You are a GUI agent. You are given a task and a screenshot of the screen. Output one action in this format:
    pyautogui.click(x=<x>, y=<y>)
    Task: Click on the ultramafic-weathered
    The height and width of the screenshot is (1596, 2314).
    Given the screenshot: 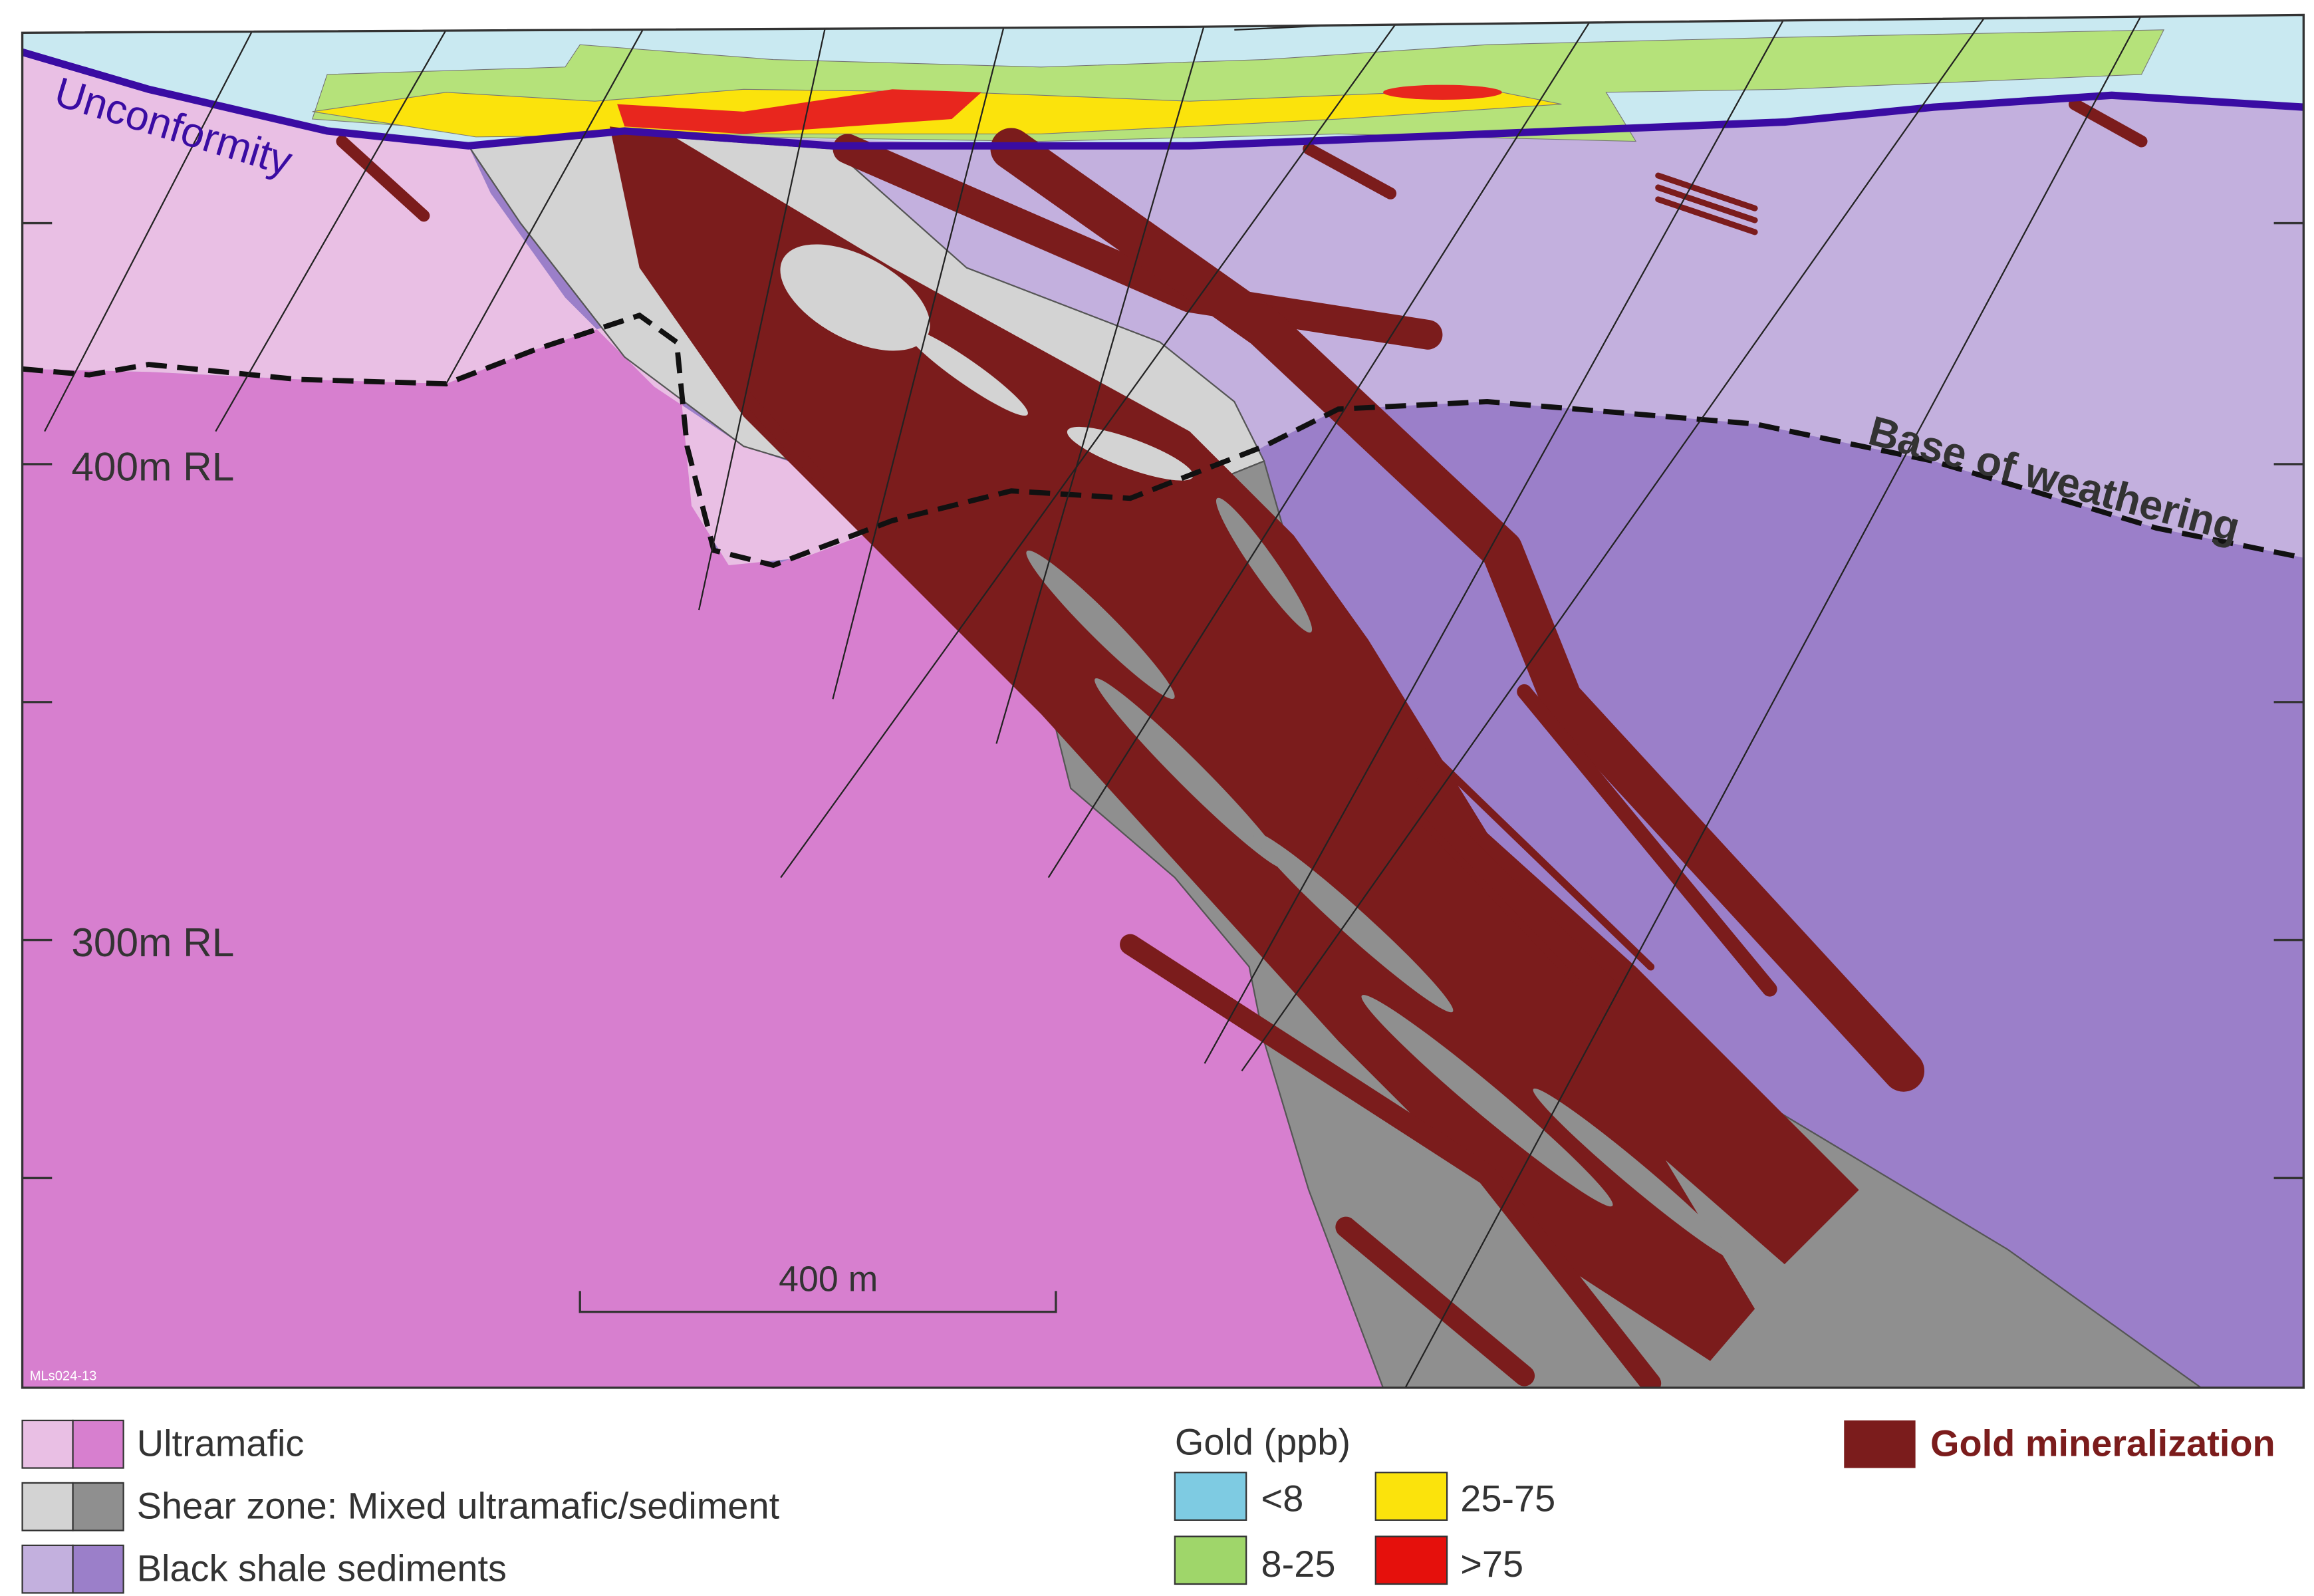 What is the action you would take?
    pyautogui.click(x=472, y=308)
    